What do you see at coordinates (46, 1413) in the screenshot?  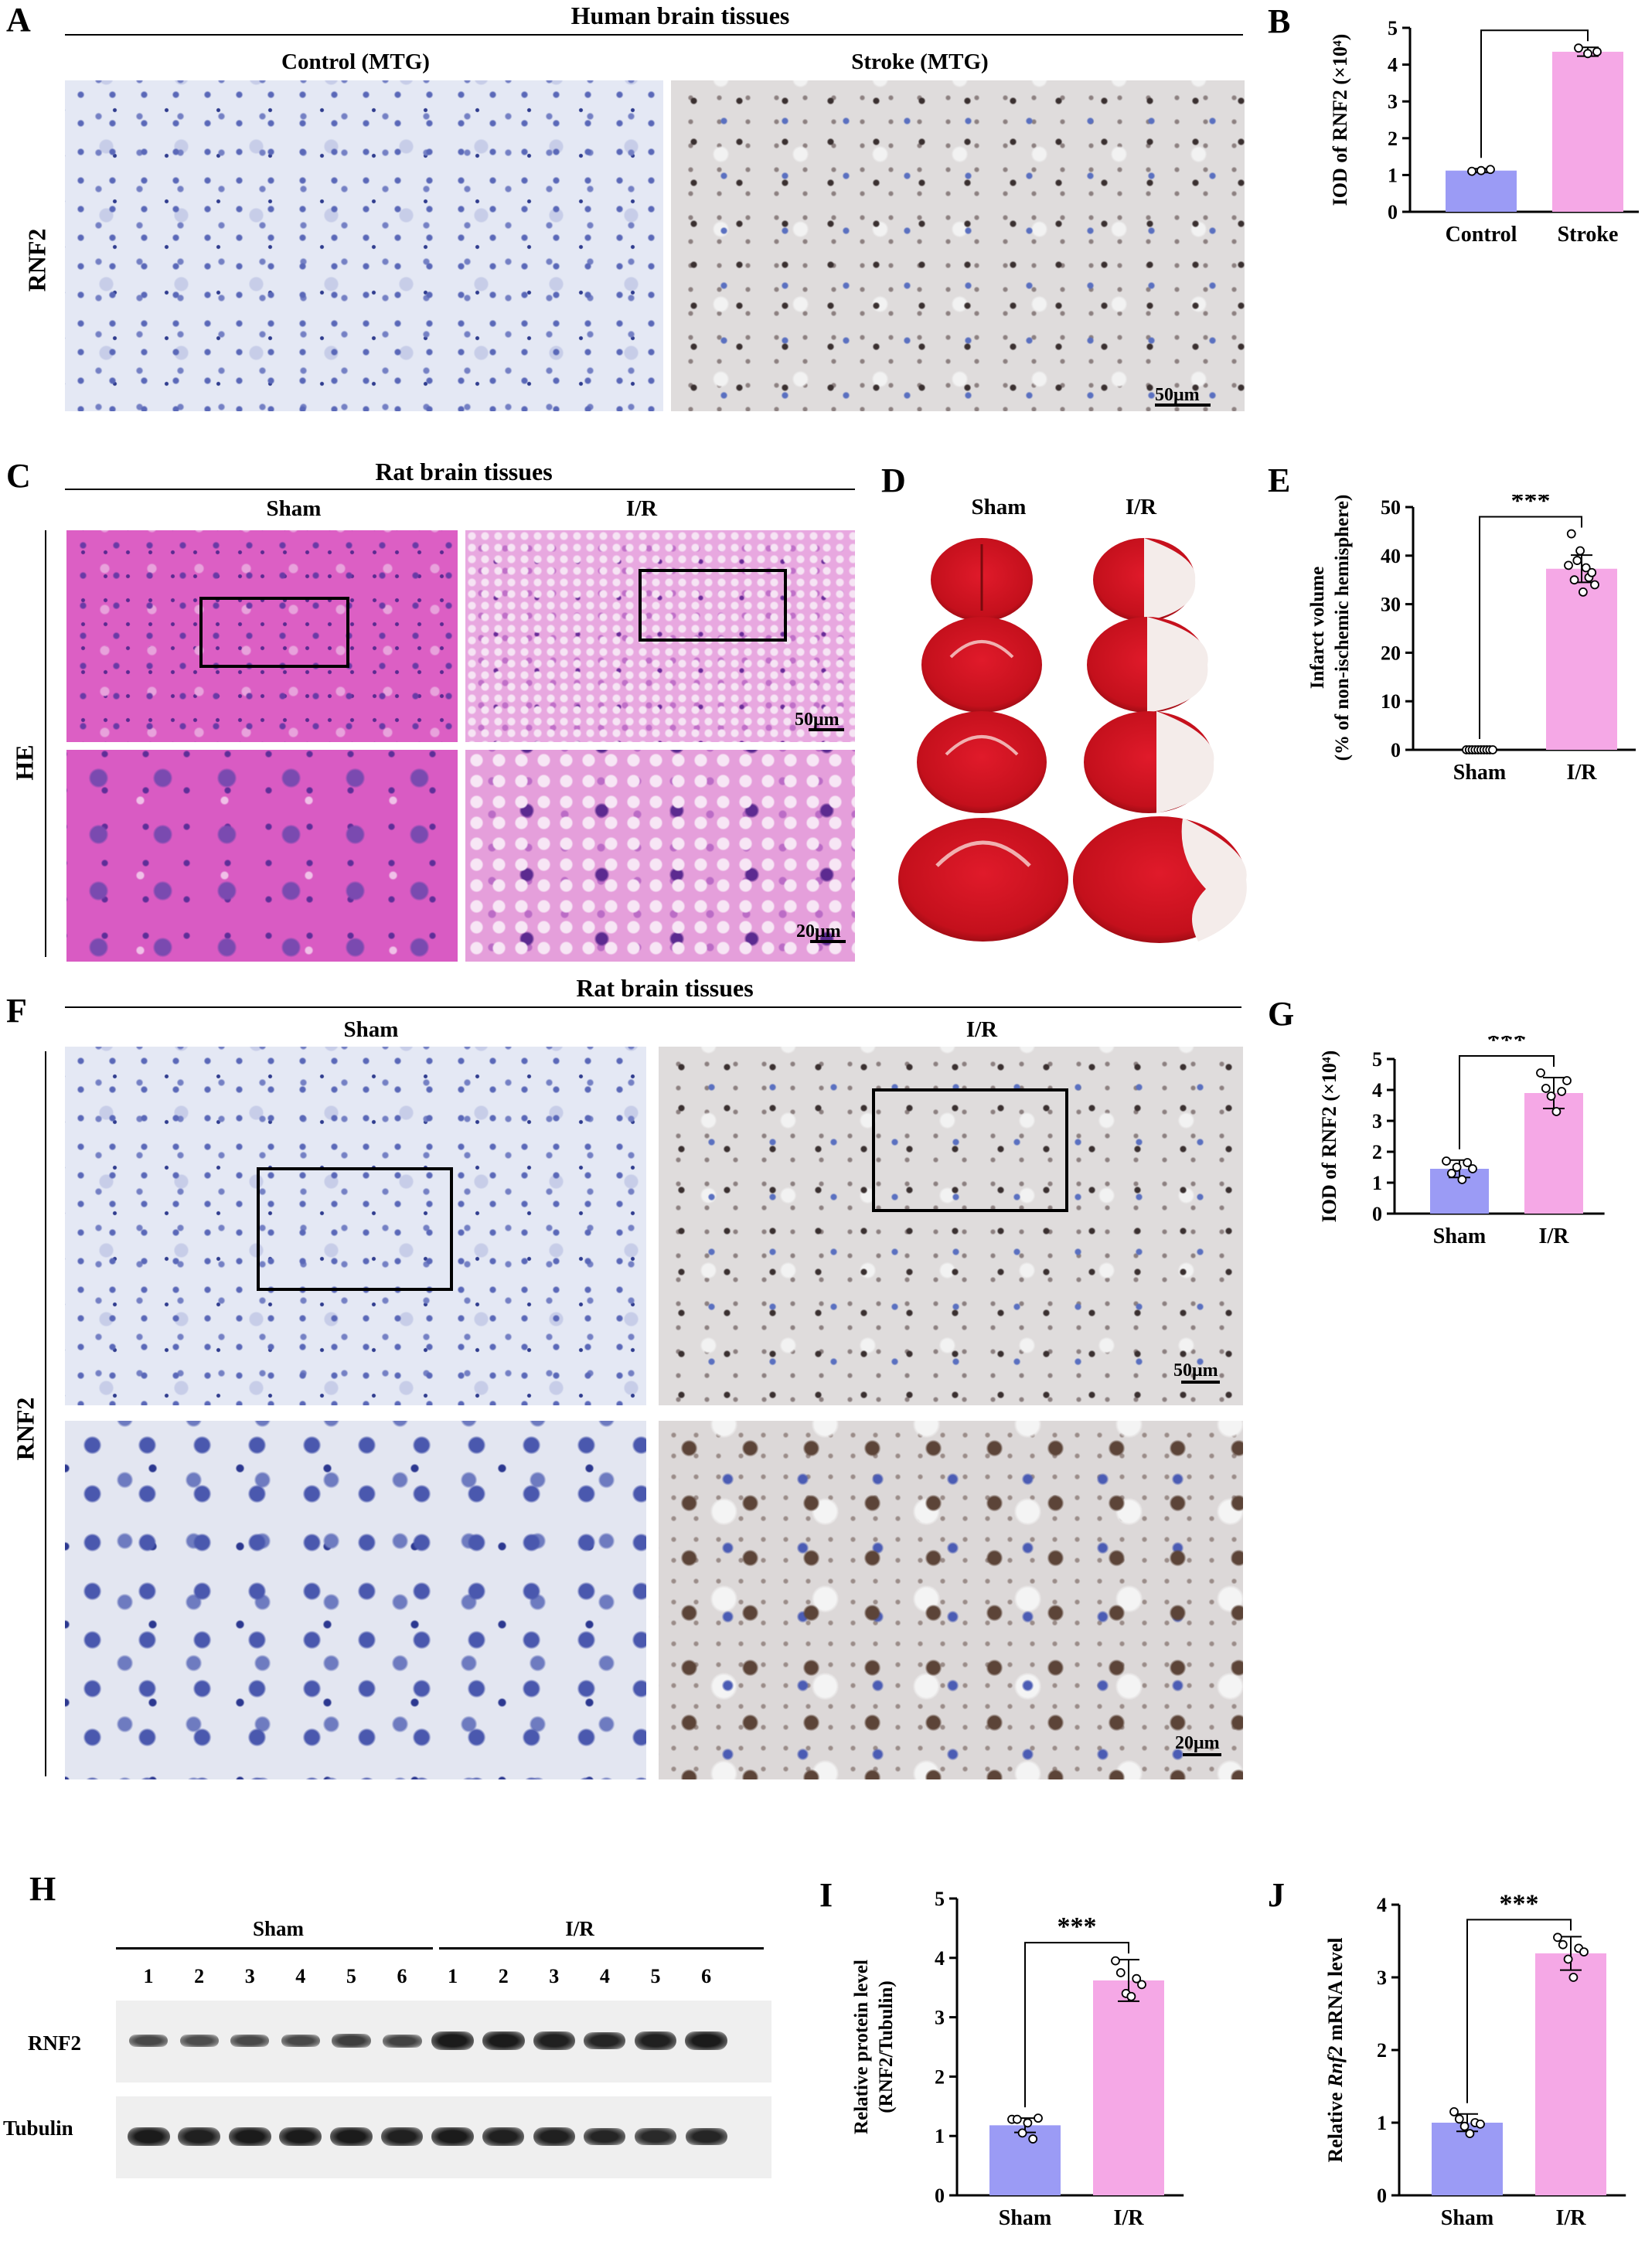 I see `panel-f-row-rule` at bounding box center [46, 1413].